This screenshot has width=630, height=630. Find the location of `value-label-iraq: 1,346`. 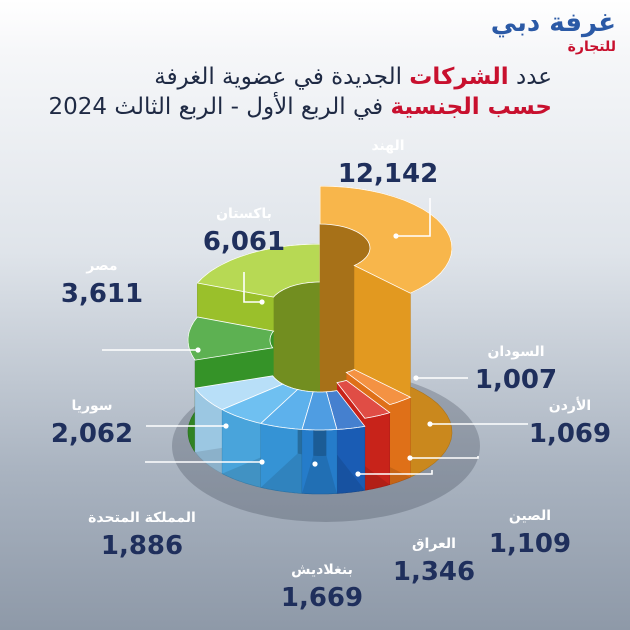

value-label-iraq: 1,346 is located at coordinates (434, 572).